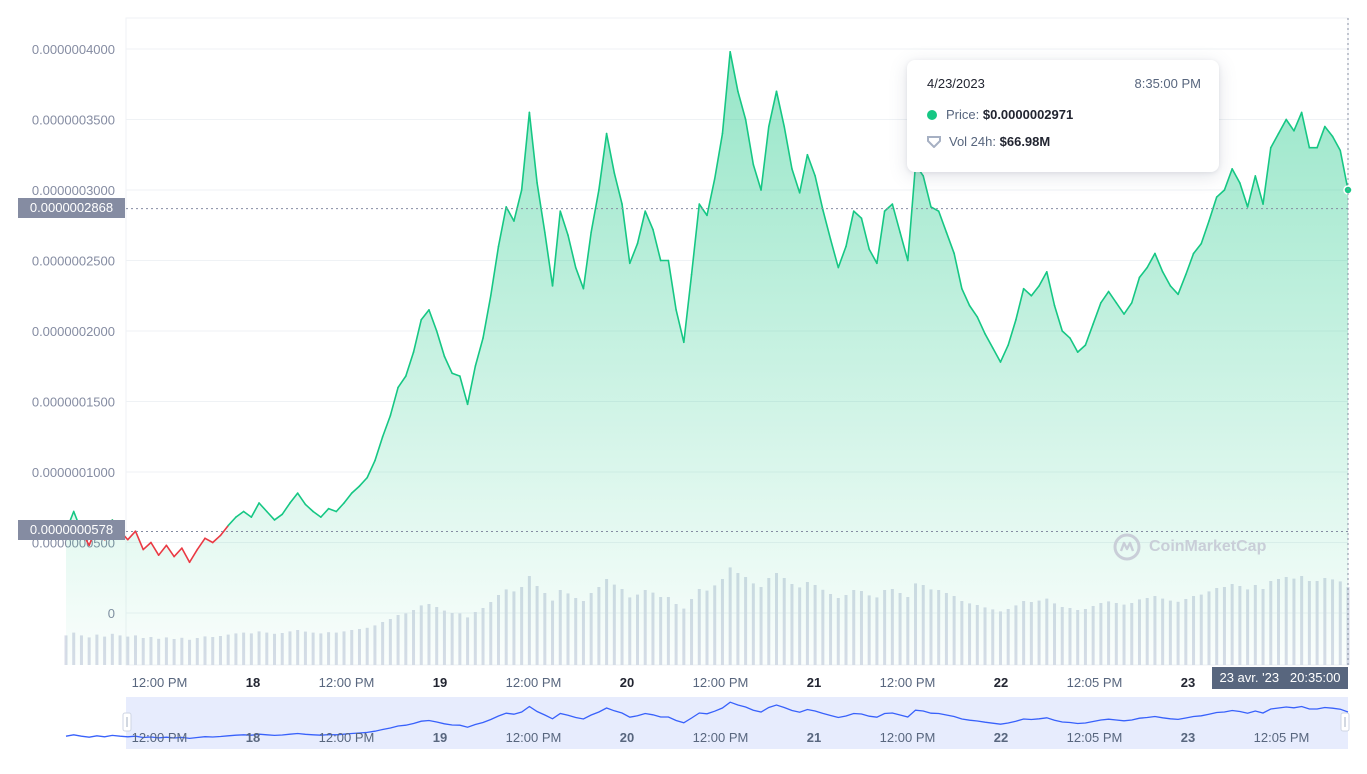 The image size is (1367, 774). Describe the element at coordinates (972, 141) in the screenshot. I see `tooltip-volume-label: Vol 24h:` at that location.